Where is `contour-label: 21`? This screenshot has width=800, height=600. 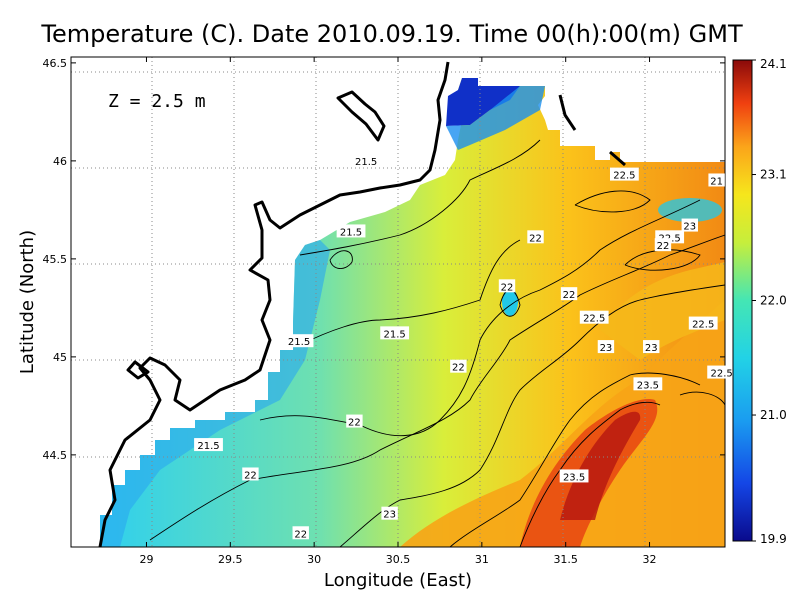 contour-label: 21 is located at coordinates (716, 181).